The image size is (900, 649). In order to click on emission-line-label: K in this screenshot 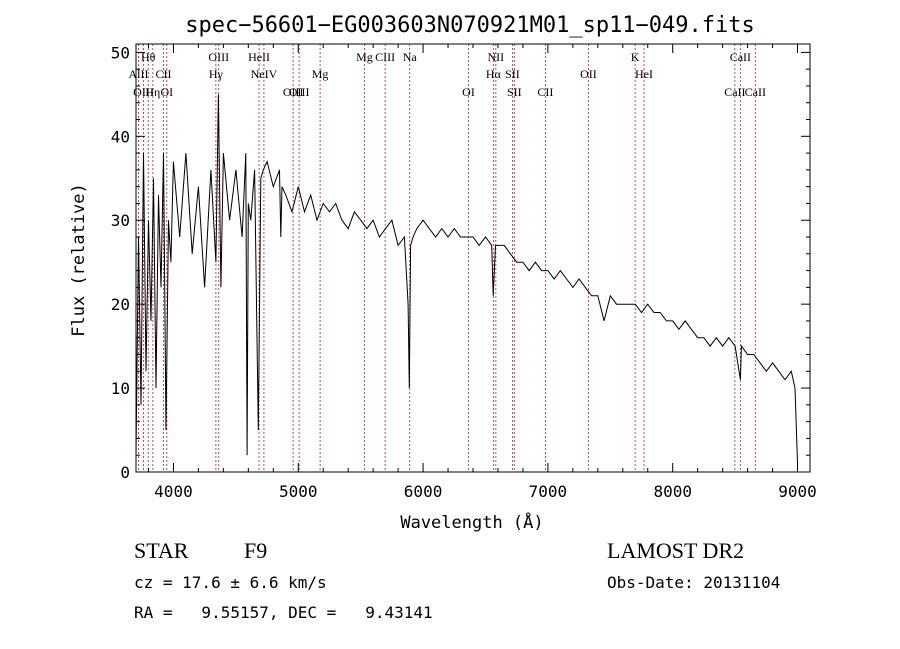, I will do `click(635, 57)`.